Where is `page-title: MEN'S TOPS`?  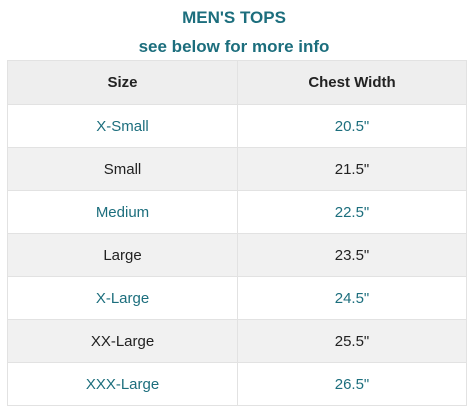 page-title: MEN'S TOPS is located at coordinates (234, 17).